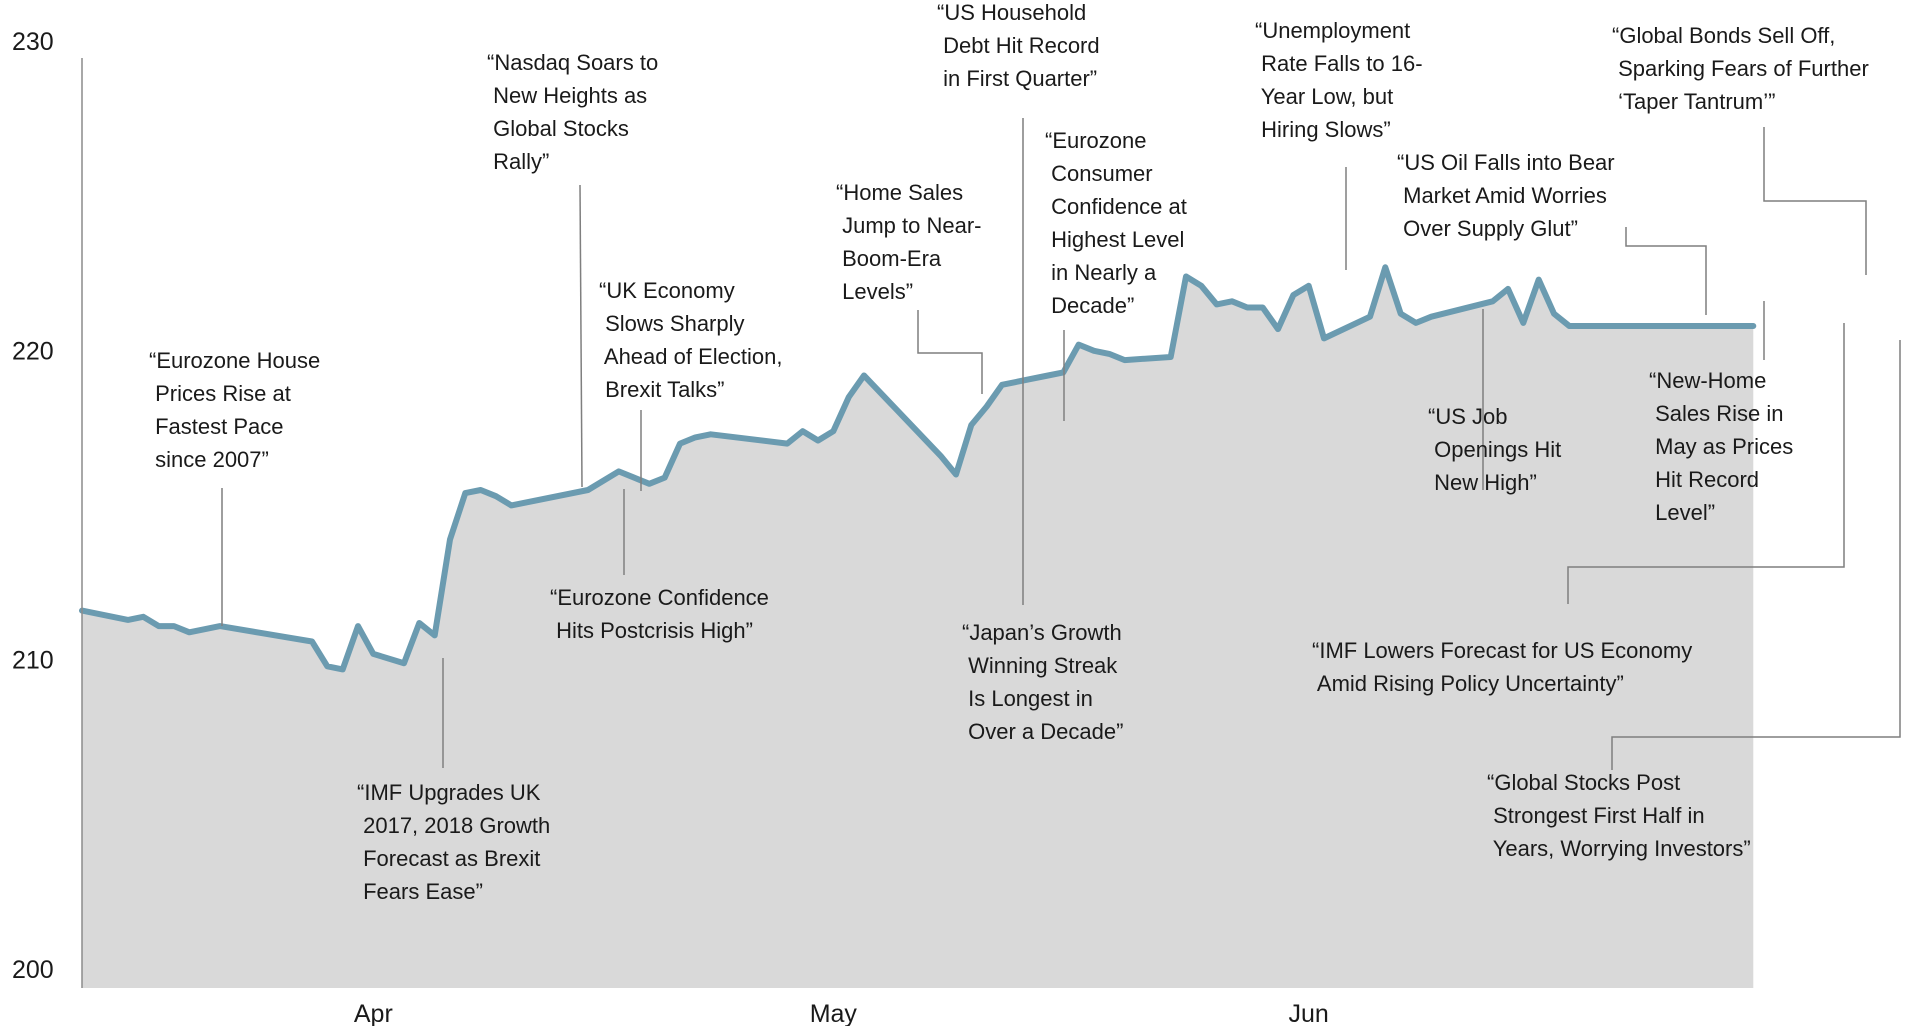 The image size is (1905, 1026). I want to click on annotation-line: Is Longest in, so click(1027, 698).